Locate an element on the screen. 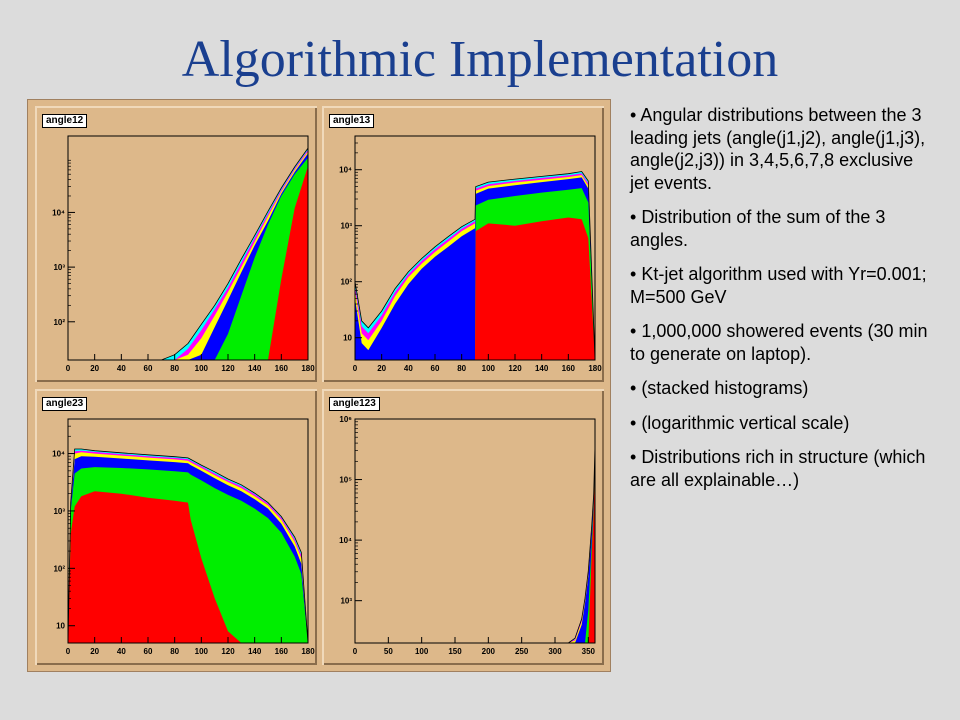 The image size is (960, 720). histogram-name-label: angle12 is located at coordinates (65, 121).